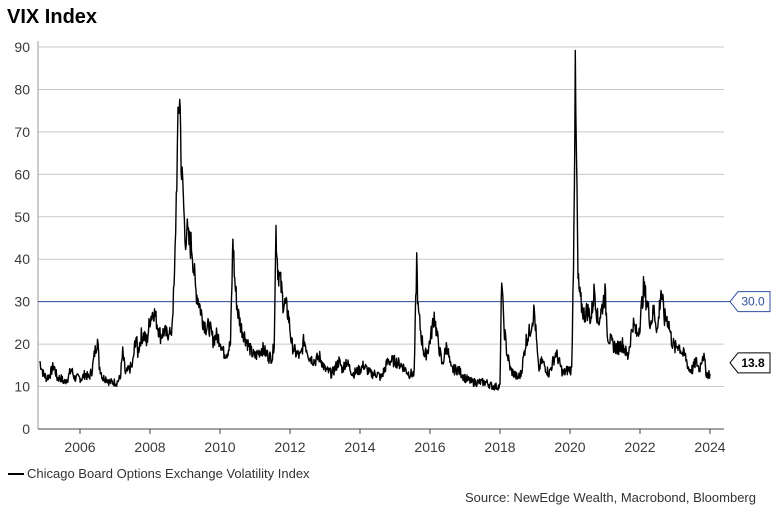 The image size is (779, 520). I want to click on x-tick-label: 2012, so click(289, 447).